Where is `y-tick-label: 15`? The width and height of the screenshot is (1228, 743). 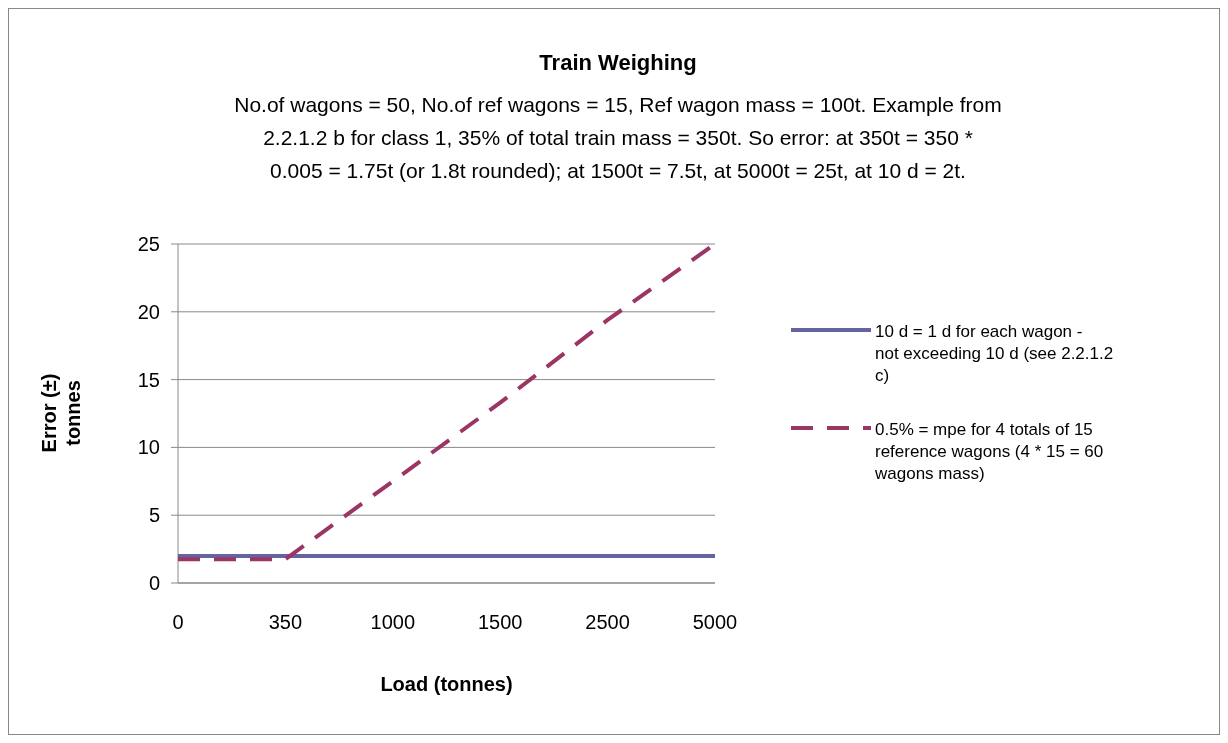 y-tick-label: 15 is located at coordinates (148, 379).